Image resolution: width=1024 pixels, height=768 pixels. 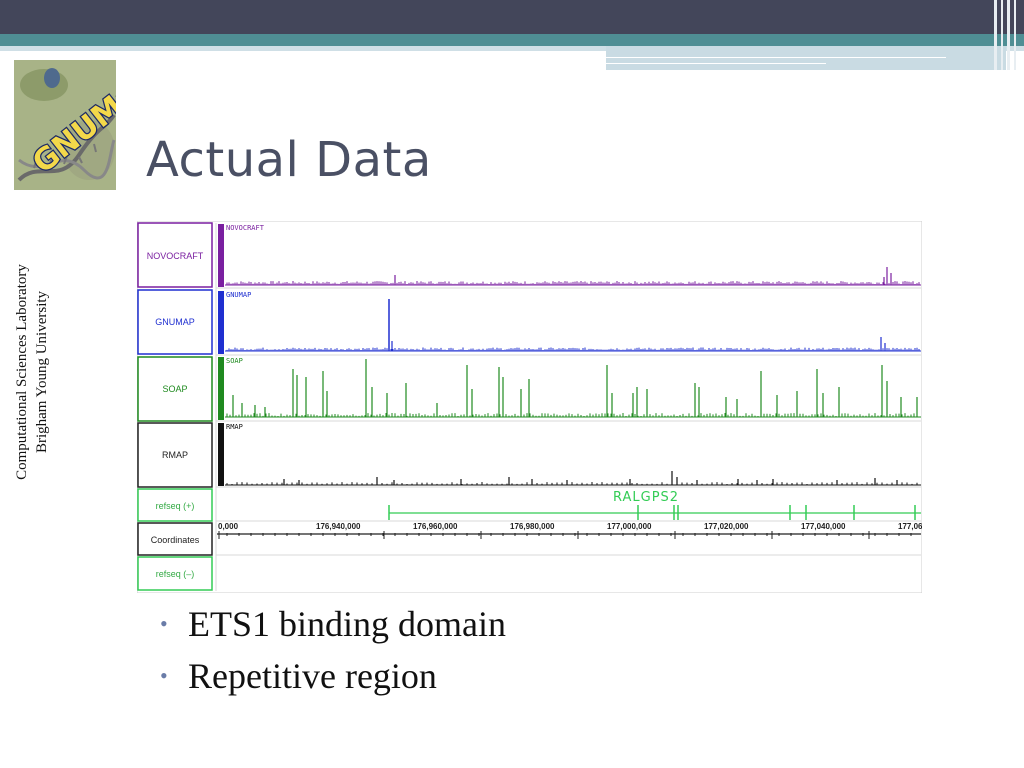 What do you see at coordinates (512, 48) in the screenshot?
I see `header-light-band` at bounding box center [512, 48].